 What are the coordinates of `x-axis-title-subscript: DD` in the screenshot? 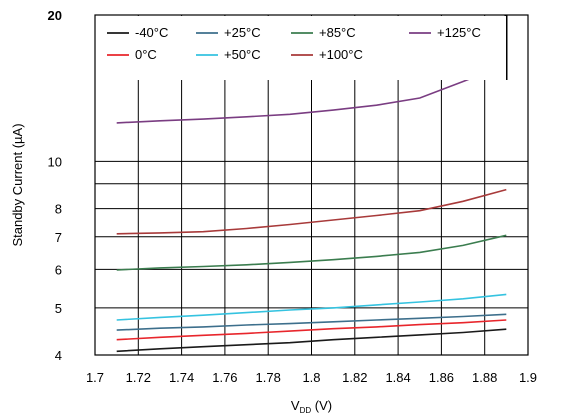 It's located at (306, 410).